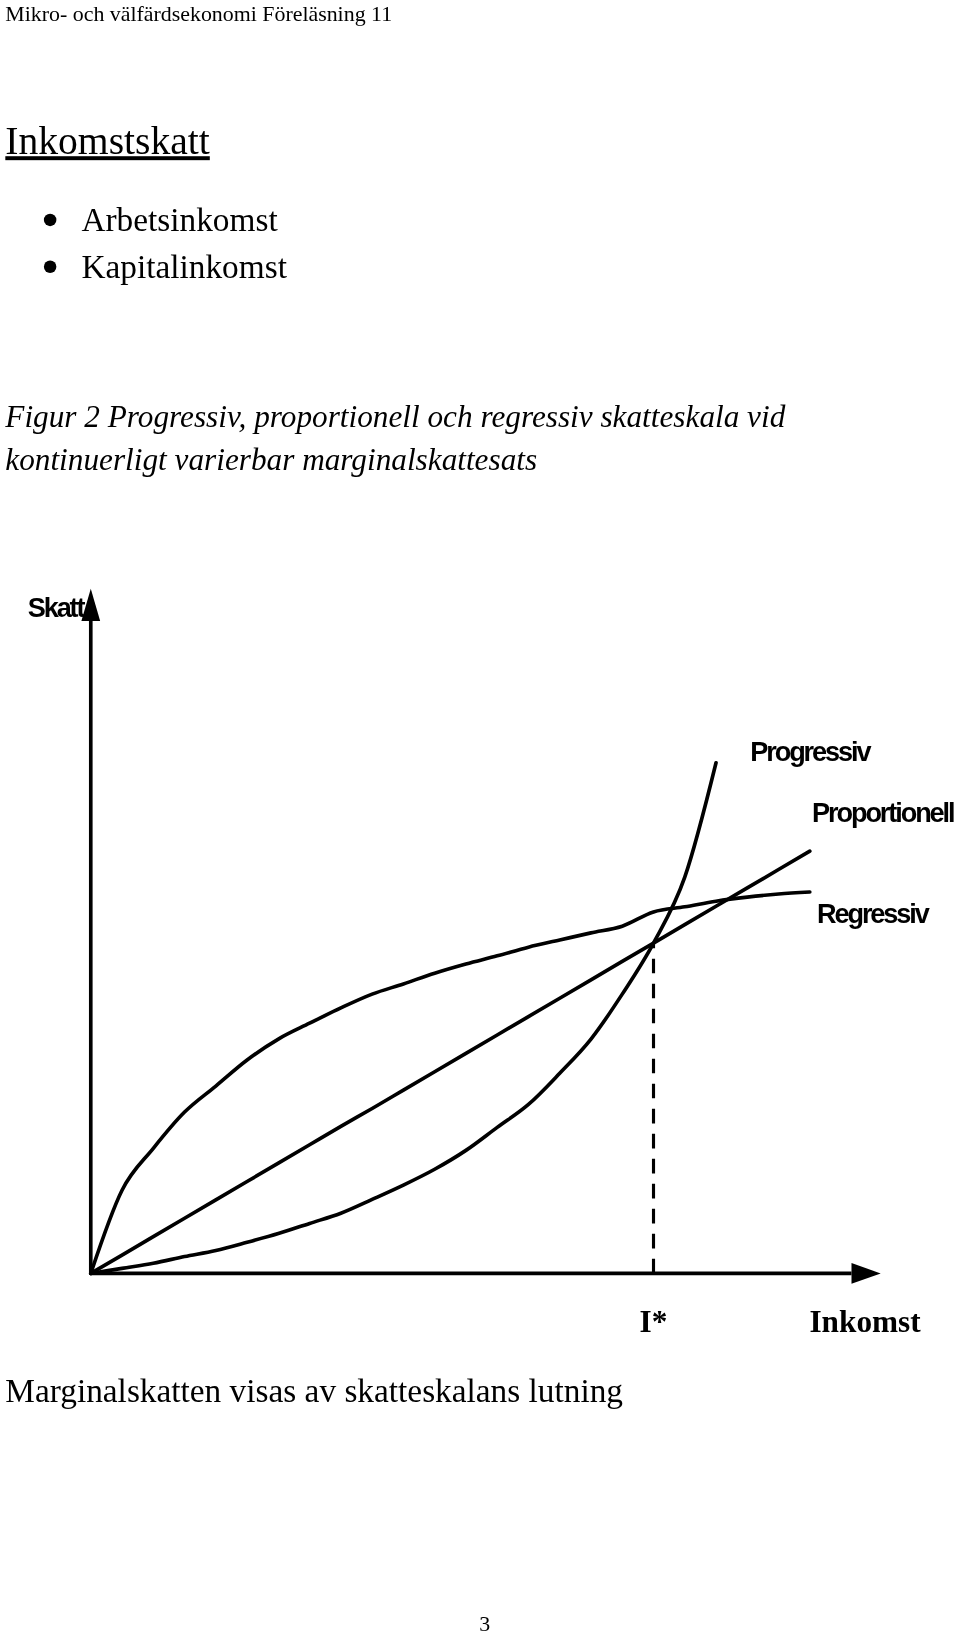 The width and height of the screenshot is (960, 1634). What do you see at coordinates (653, 1321) in the screenshot?
I see `annotation: I*` at bounding box center [653, 1321].